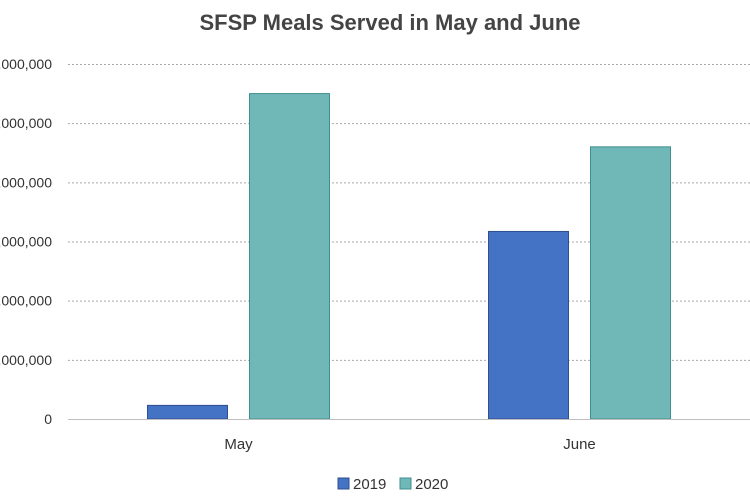  What do you see at coordinates (409, 444) in the screenshot?
I see `x-axis-categories: May June` at bounding box center [409, 444].